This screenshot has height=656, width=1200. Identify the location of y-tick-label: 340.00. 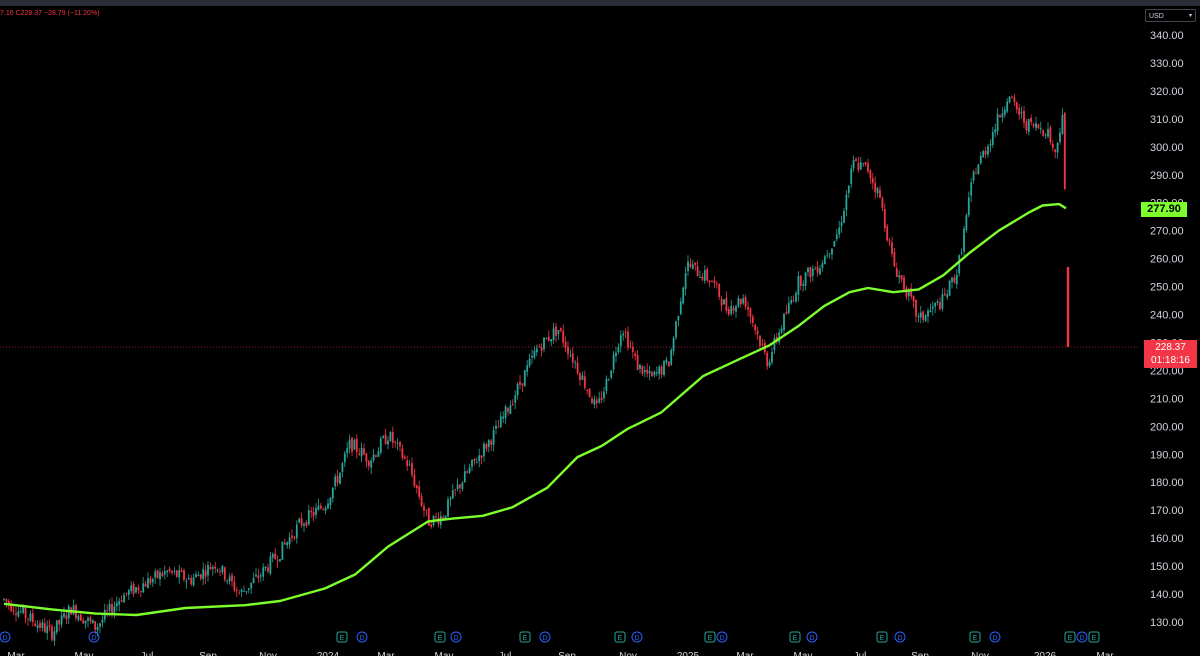
(1167, 36).